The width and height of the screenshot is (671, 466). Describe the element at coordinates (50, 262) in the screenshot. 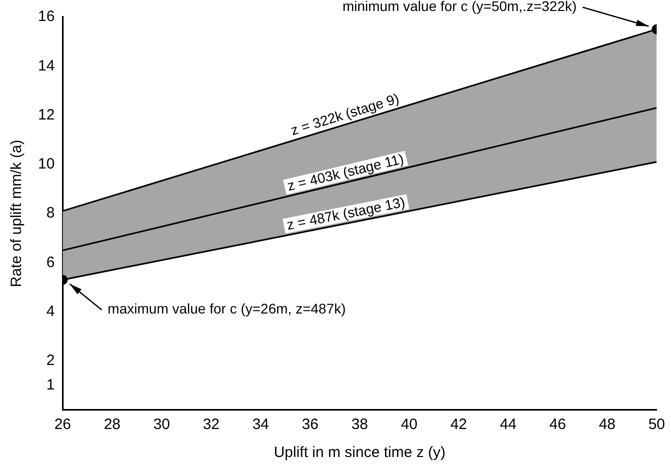

I see `y-tick-label: 6` at that location.